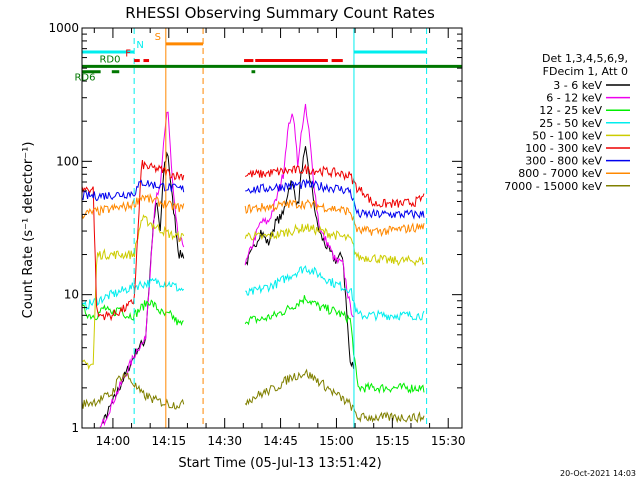  I want to click on legend-entry-label-0: 3 - 6 keV, so click(577, 85).